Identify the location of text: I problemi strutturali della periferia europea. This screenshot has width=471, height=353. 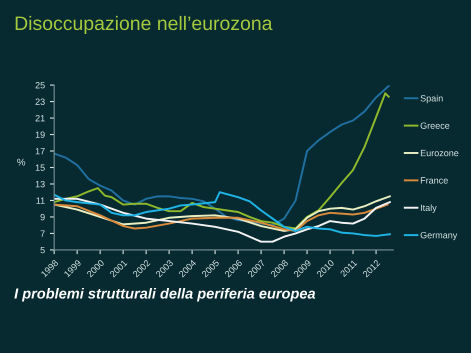
(165, 295).